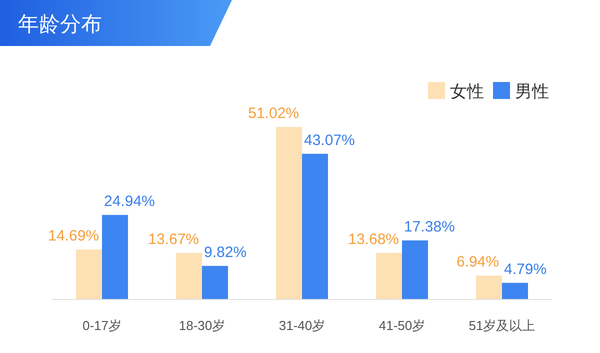 The width and height of the screenshot is (600, 353). What do you see at coordinates (202, 325) in the screenshot?
I see `x-tick-label: 18-30岁` at bounding box center [202, 325].